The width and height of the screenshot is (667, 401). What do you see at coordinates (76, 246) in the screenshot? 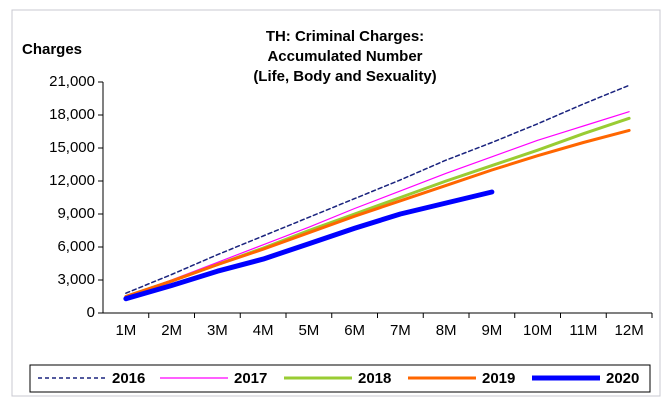
I see `y-tick-label: 6,000` at bounding box center [76, 246].